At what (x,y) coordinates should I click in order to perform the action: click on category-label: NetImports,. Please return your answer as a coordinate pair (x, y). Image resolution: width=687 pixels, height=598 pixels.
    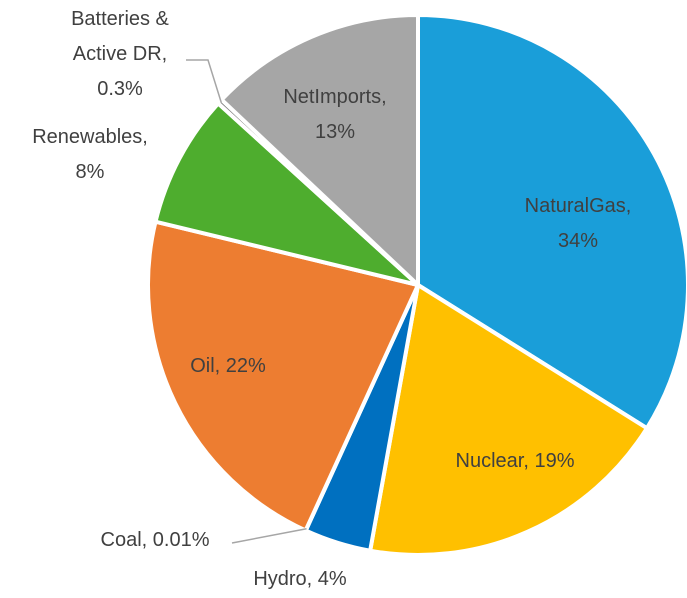
    Looking at the image, I should click on (334, 97).